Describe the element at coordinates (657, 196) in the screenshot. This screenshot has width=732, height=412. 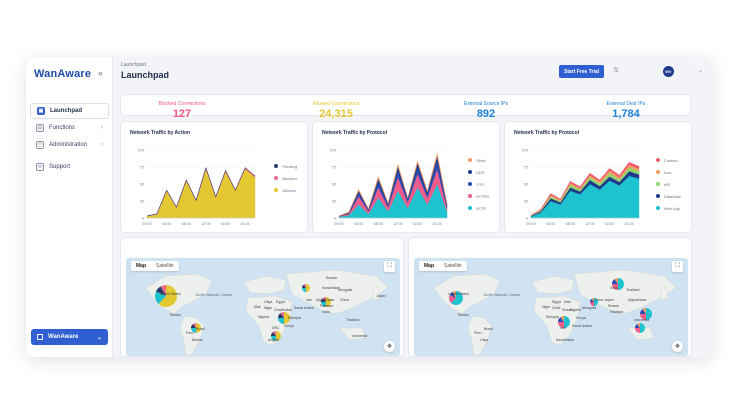
I see `legend-dot` at that location.